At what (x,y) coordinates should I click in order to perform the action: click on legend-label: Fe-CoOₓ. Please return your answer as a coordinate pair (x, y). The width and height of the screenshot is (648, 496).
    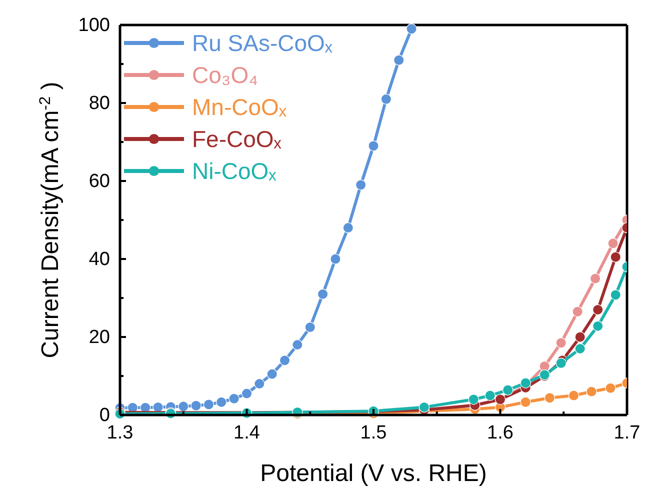
    Looking at the image, I should click on (237, 139).